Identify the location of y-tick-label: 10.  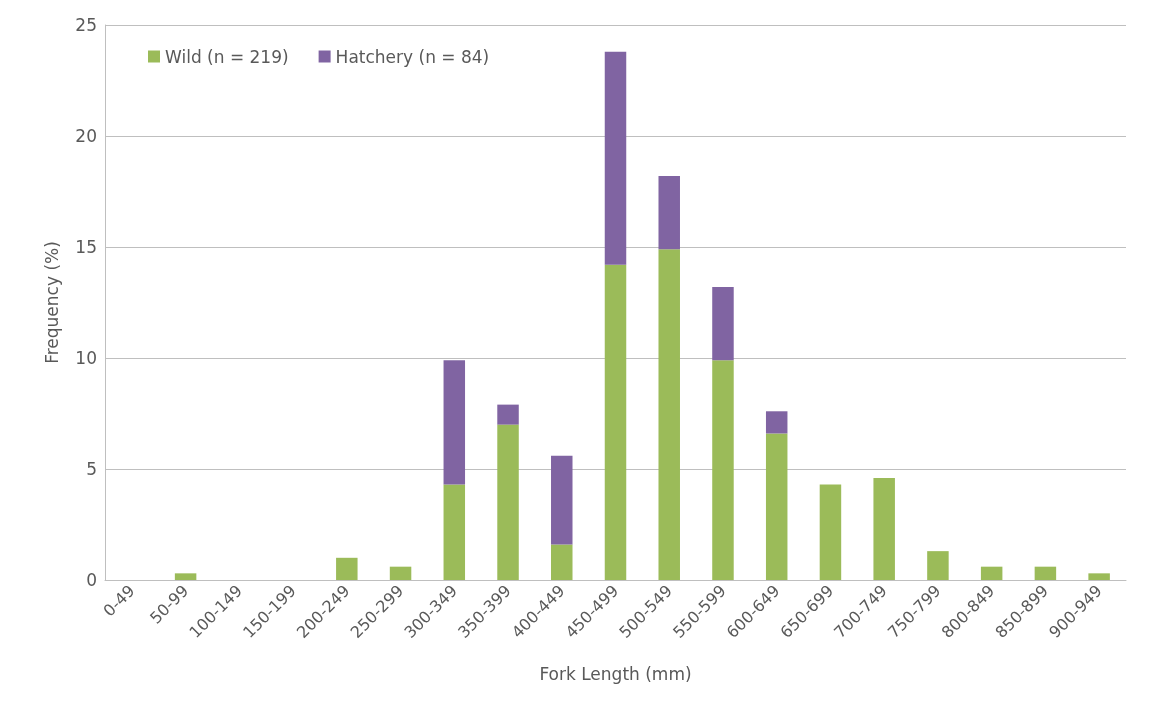
(86, 358).